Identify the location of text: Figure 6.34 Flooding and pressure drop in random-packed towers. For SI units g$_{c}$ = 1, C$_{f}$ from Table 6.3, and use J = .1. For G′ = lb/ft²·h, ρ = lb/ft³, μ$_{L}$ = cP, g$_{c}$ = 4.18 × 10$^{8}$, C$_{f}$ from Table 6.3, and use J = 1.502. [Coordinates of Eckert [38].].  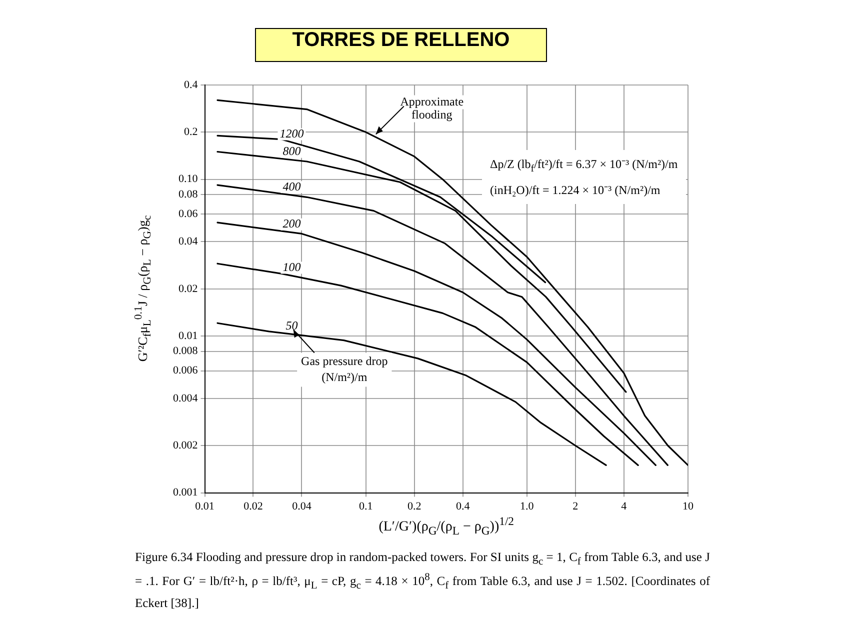
(422, 580).